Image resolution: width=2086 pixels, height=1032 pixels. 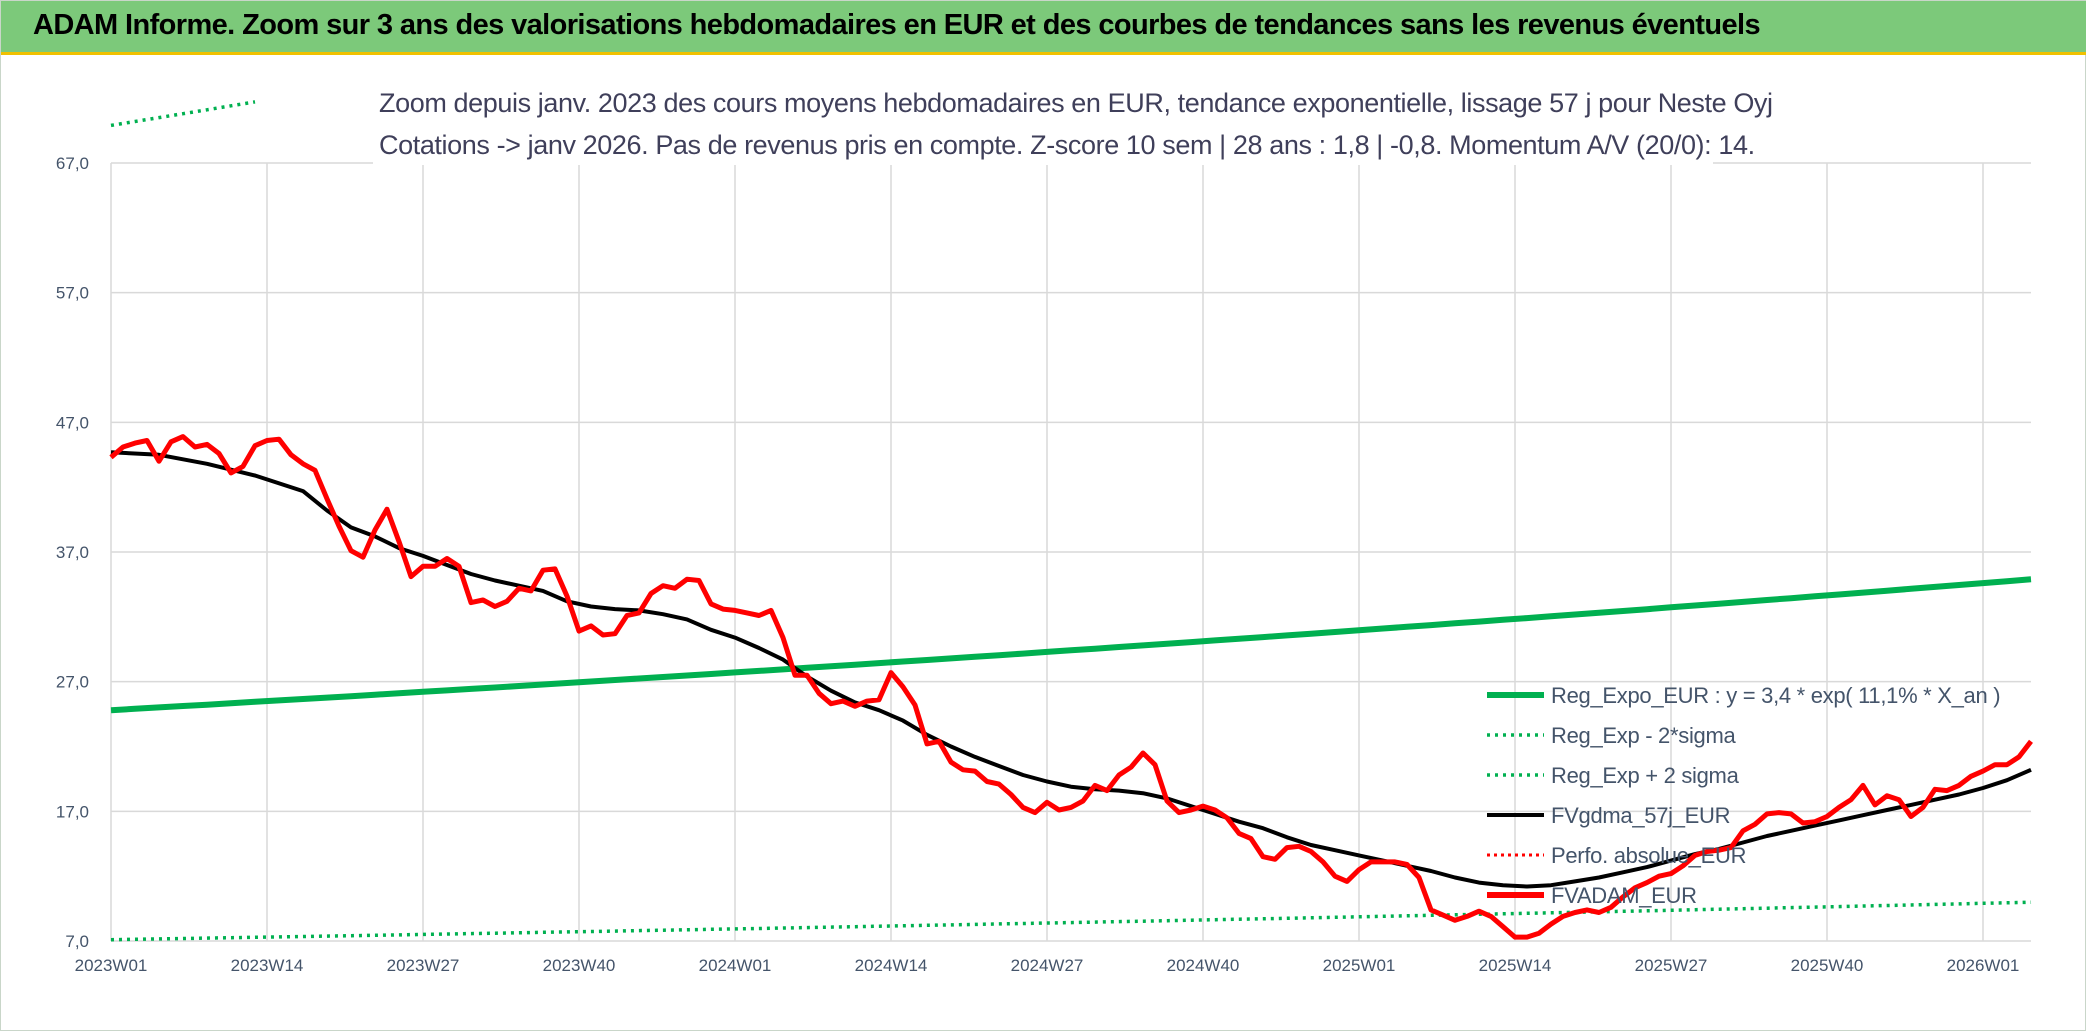 What do you see at coordinates (1203, 965) in the screenshot?
I see `x-tick-label: 2024W40` at bounding box center [1203, 965].